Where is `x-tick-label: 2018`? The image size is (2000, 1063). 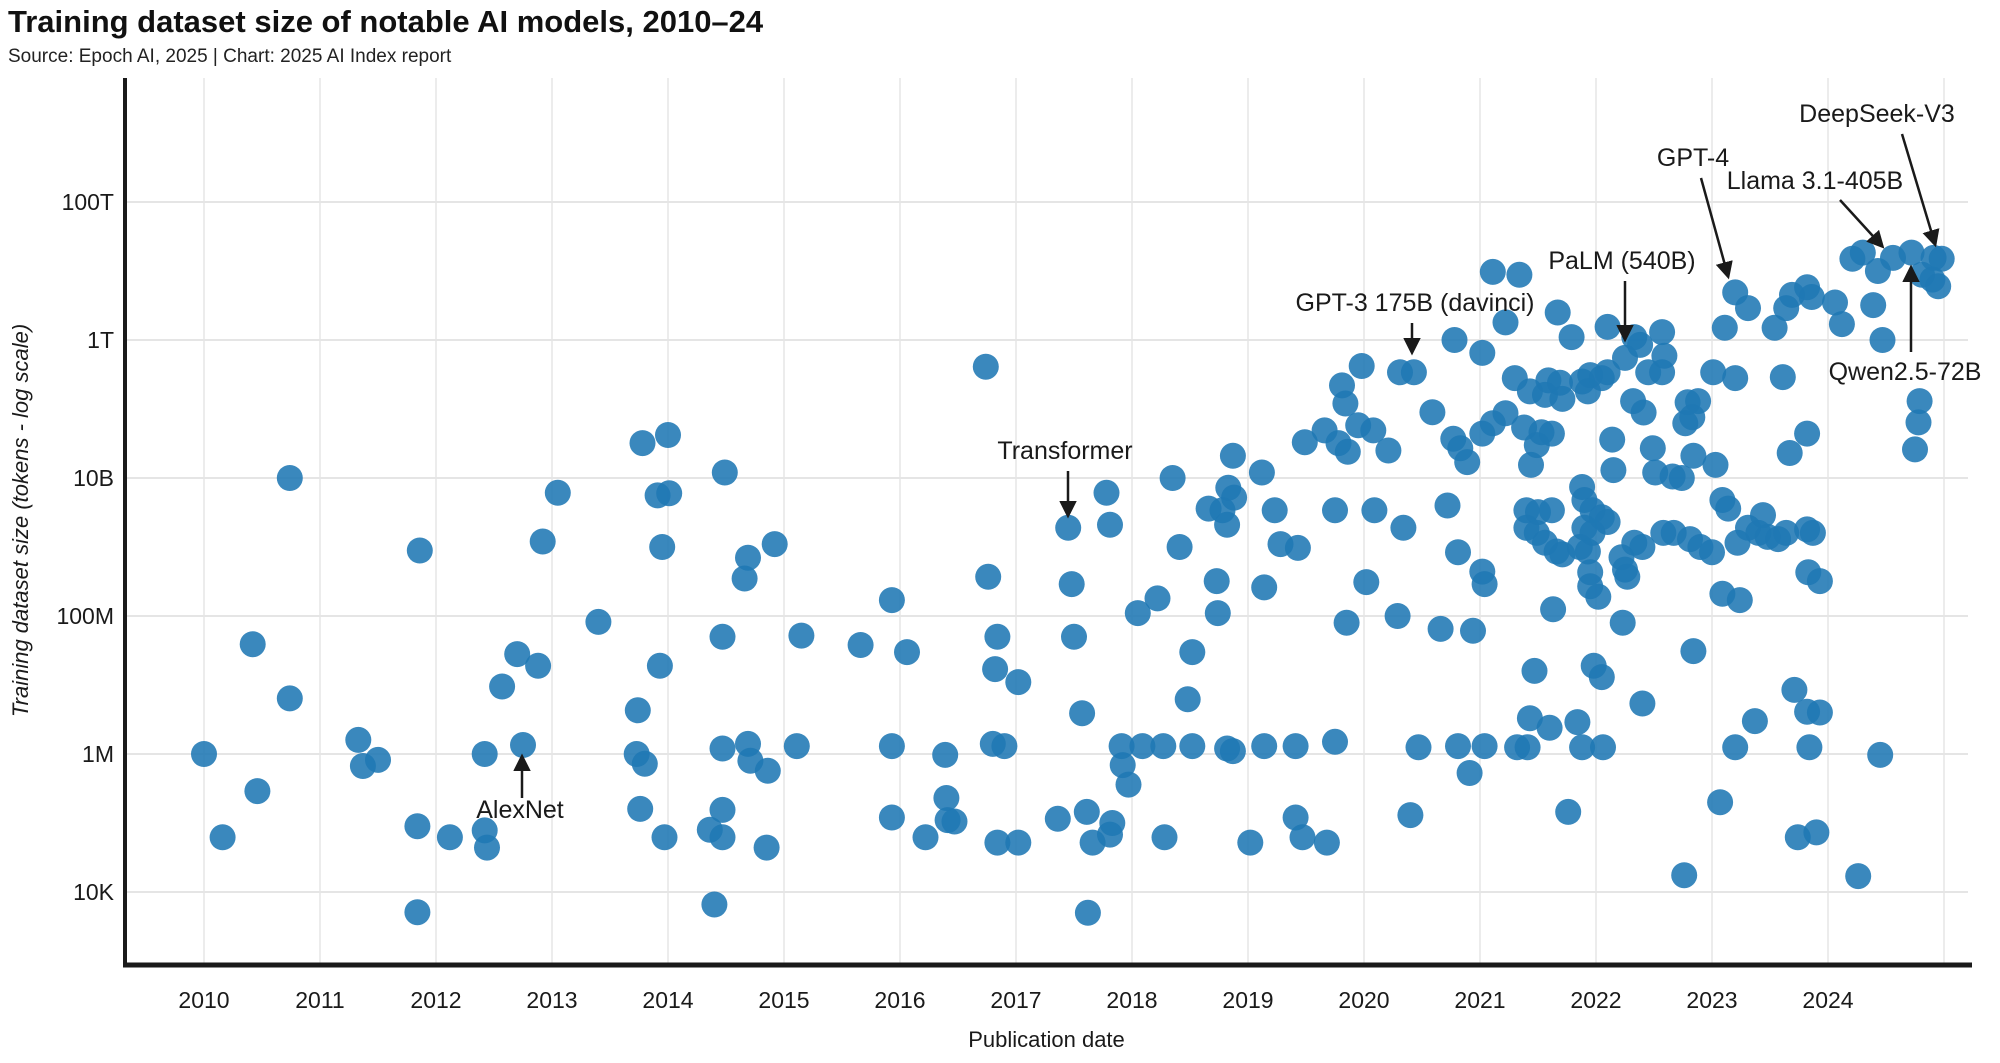 x-tick-label: 2018 is located at coordinates (1131, 1000).